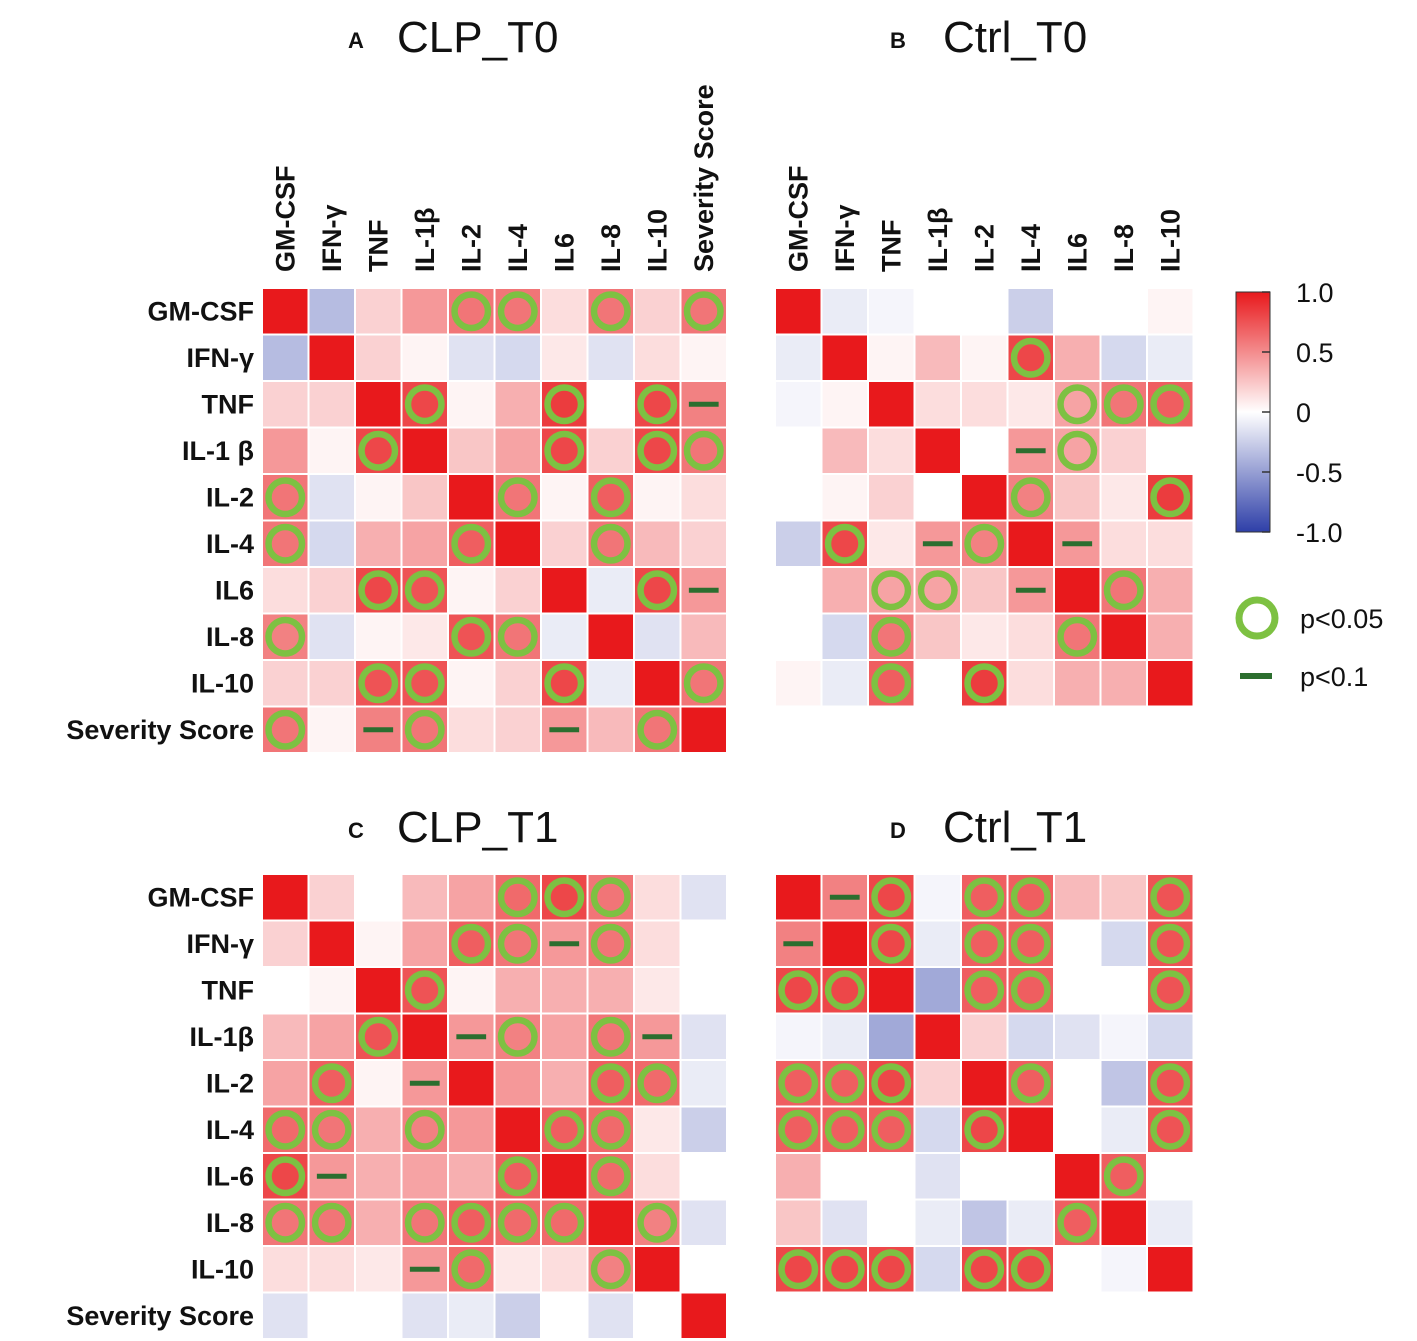 Image resolution: width=1417 pixels, height=1341 pixels. What do you see at coordinates (221, 358) in the screenshot?
I see `row-label: IFN-γ` at bounding box center [221, 358].